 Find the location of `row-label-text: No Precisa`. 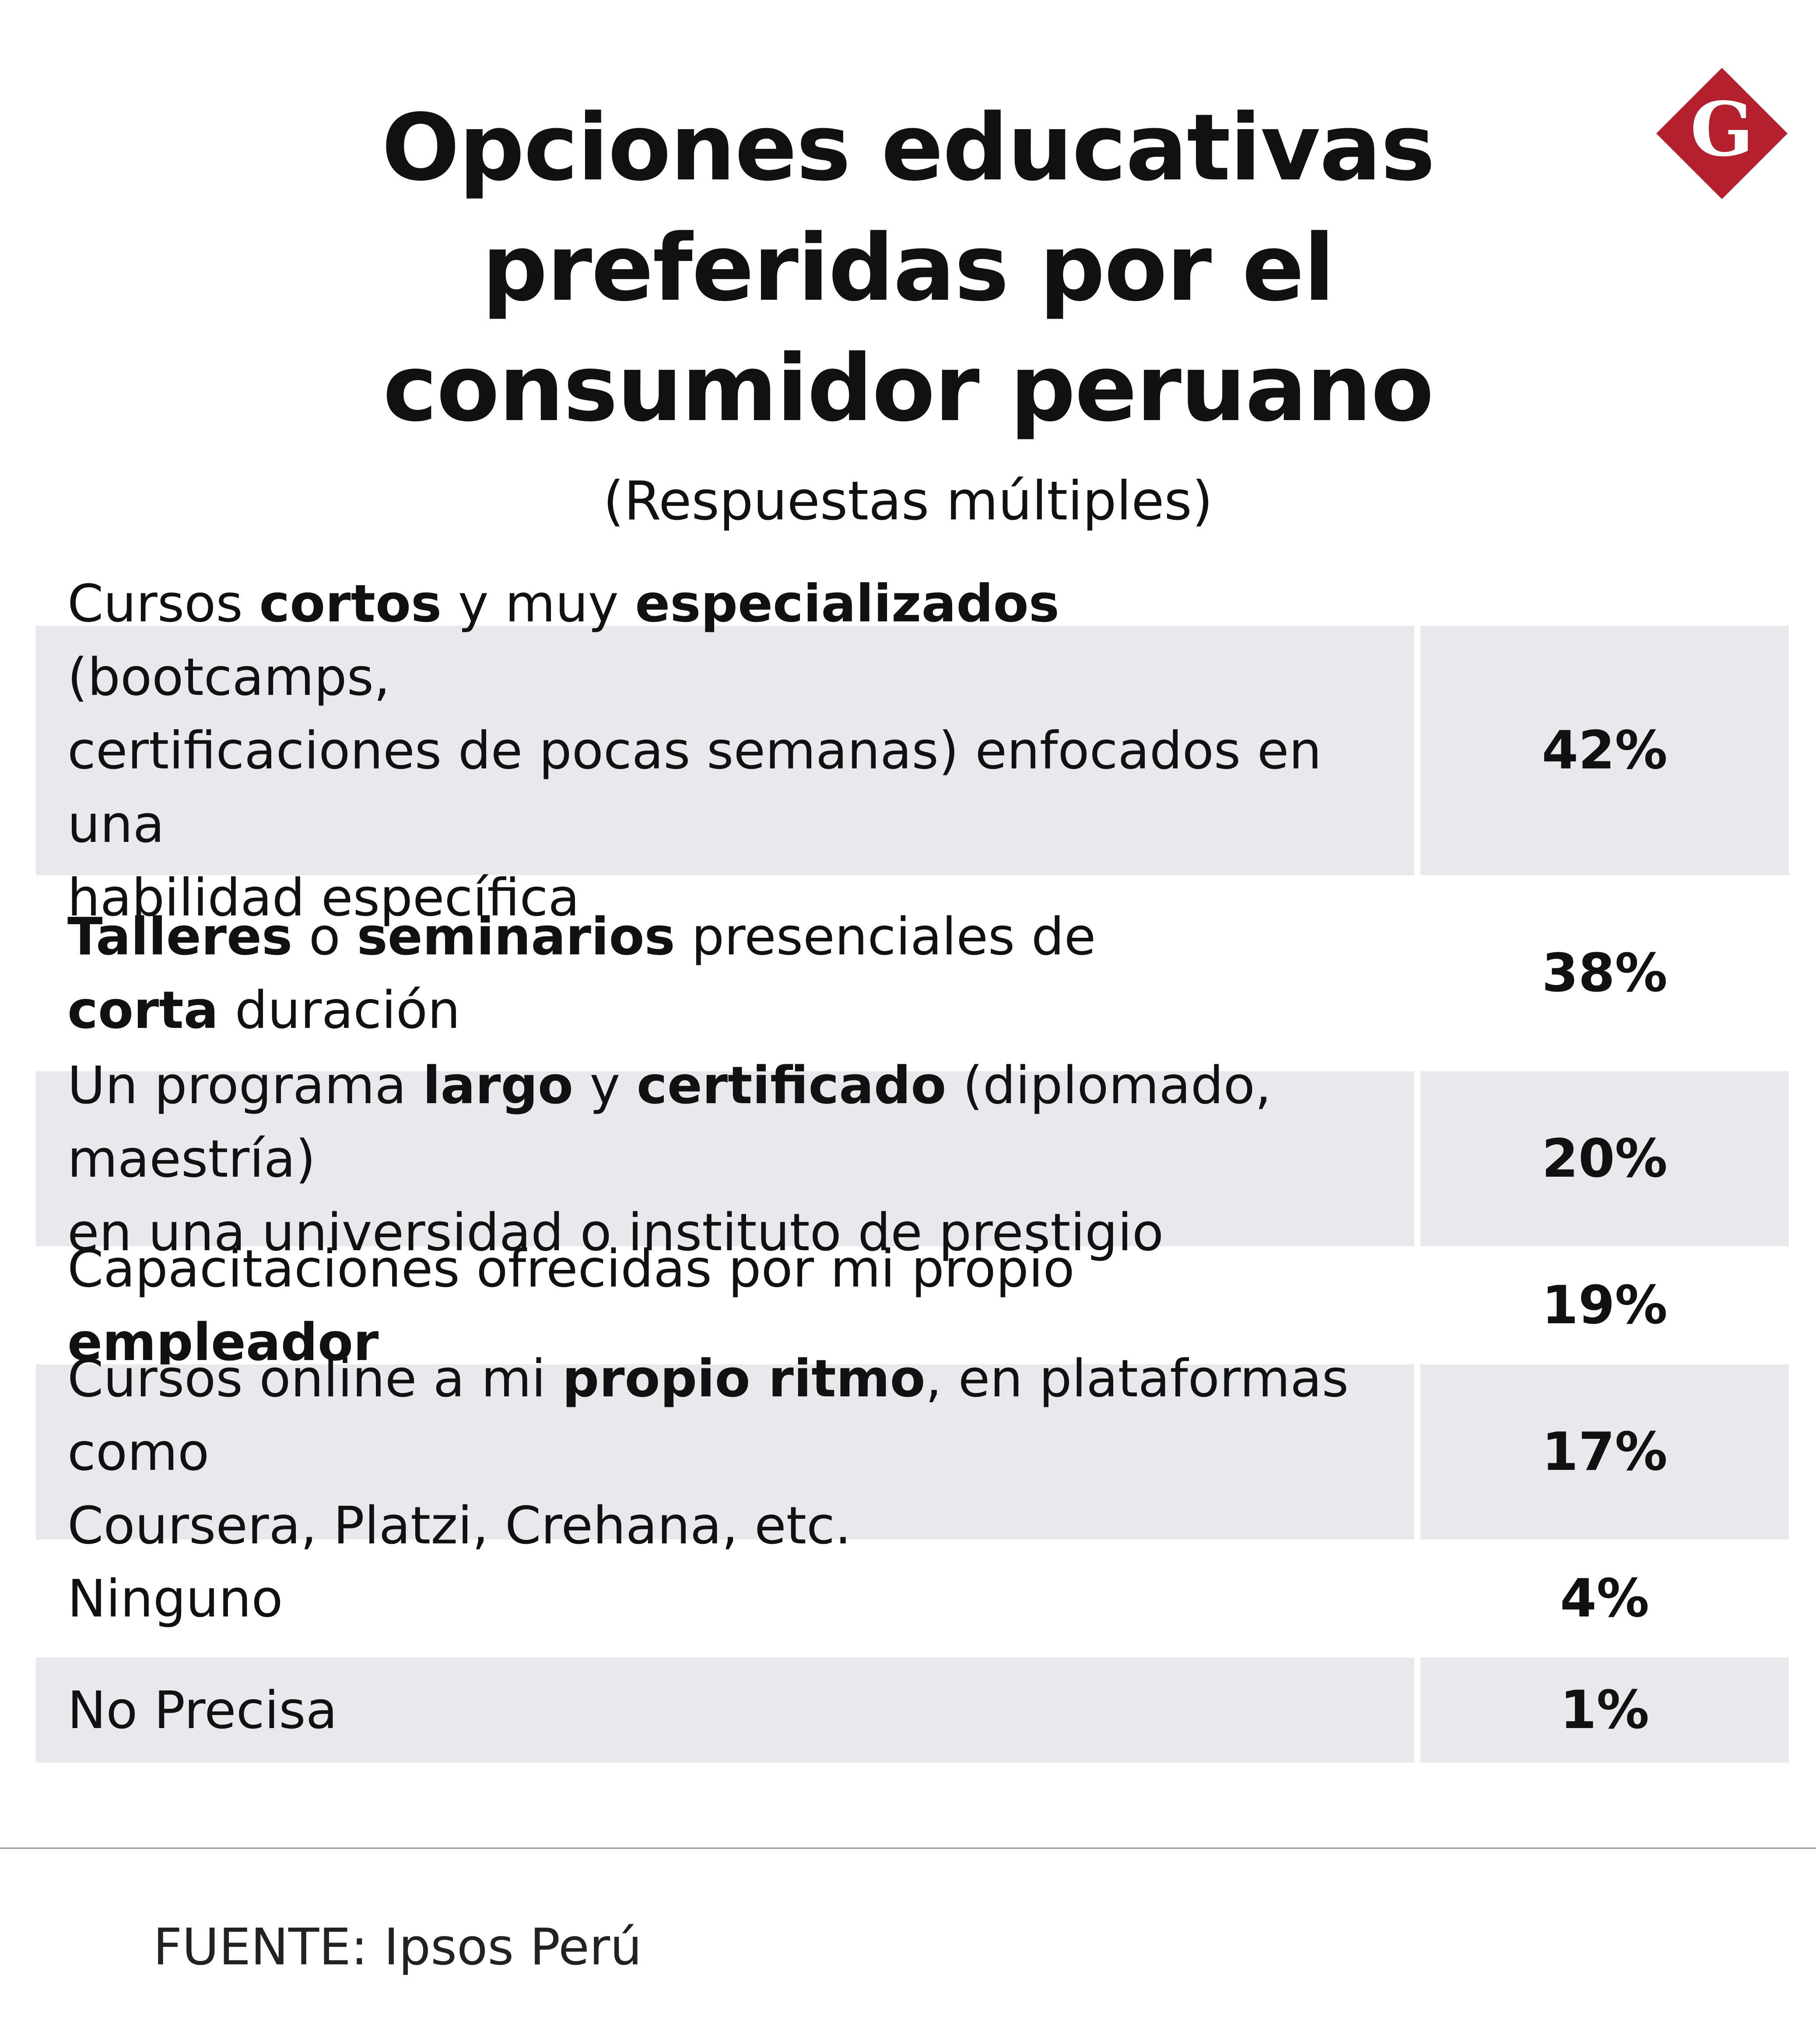

row-label-text: No Precisa is located at coordinates (202, 1710).